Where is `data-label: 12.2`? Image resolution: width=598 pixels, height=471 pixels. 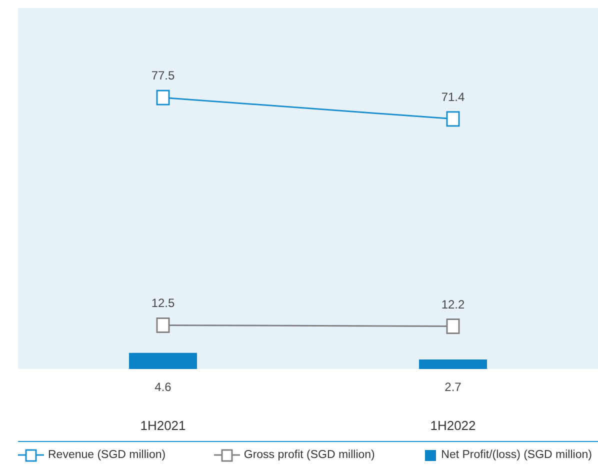 data-label: 12.2 is located at coordinates (453, 304).